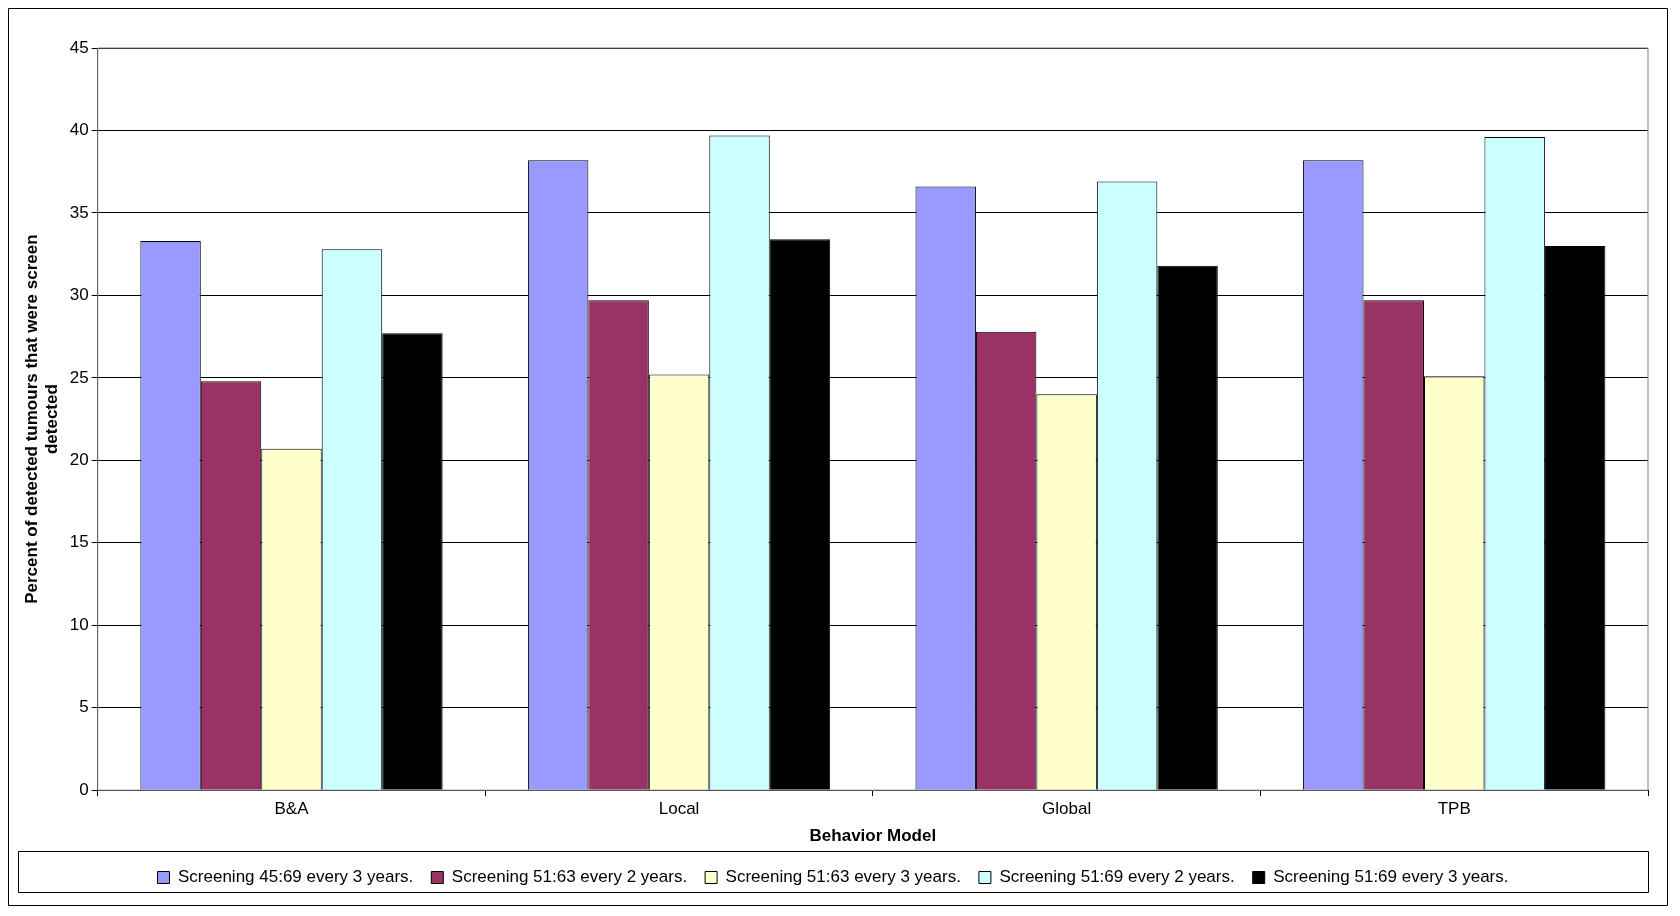 Image resolution: width=1680 pixels, height=916 pixels. What do you see at coordinates (79, 624) in the screenshot?
I see `y-tick-label: 10` at bounding box center [79, 624].